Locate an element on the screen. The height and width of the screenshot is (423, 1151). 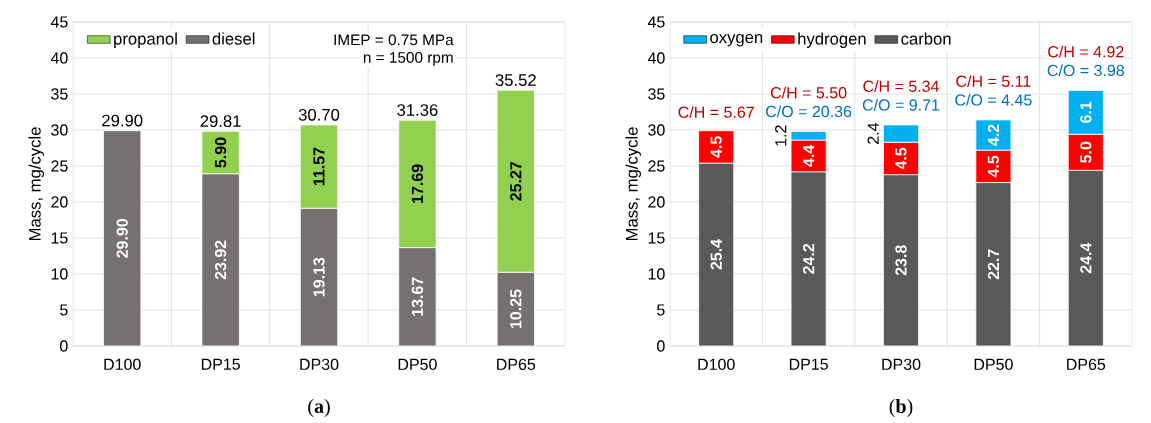
data-label: 17.69 is located at coordinates (417, 183).